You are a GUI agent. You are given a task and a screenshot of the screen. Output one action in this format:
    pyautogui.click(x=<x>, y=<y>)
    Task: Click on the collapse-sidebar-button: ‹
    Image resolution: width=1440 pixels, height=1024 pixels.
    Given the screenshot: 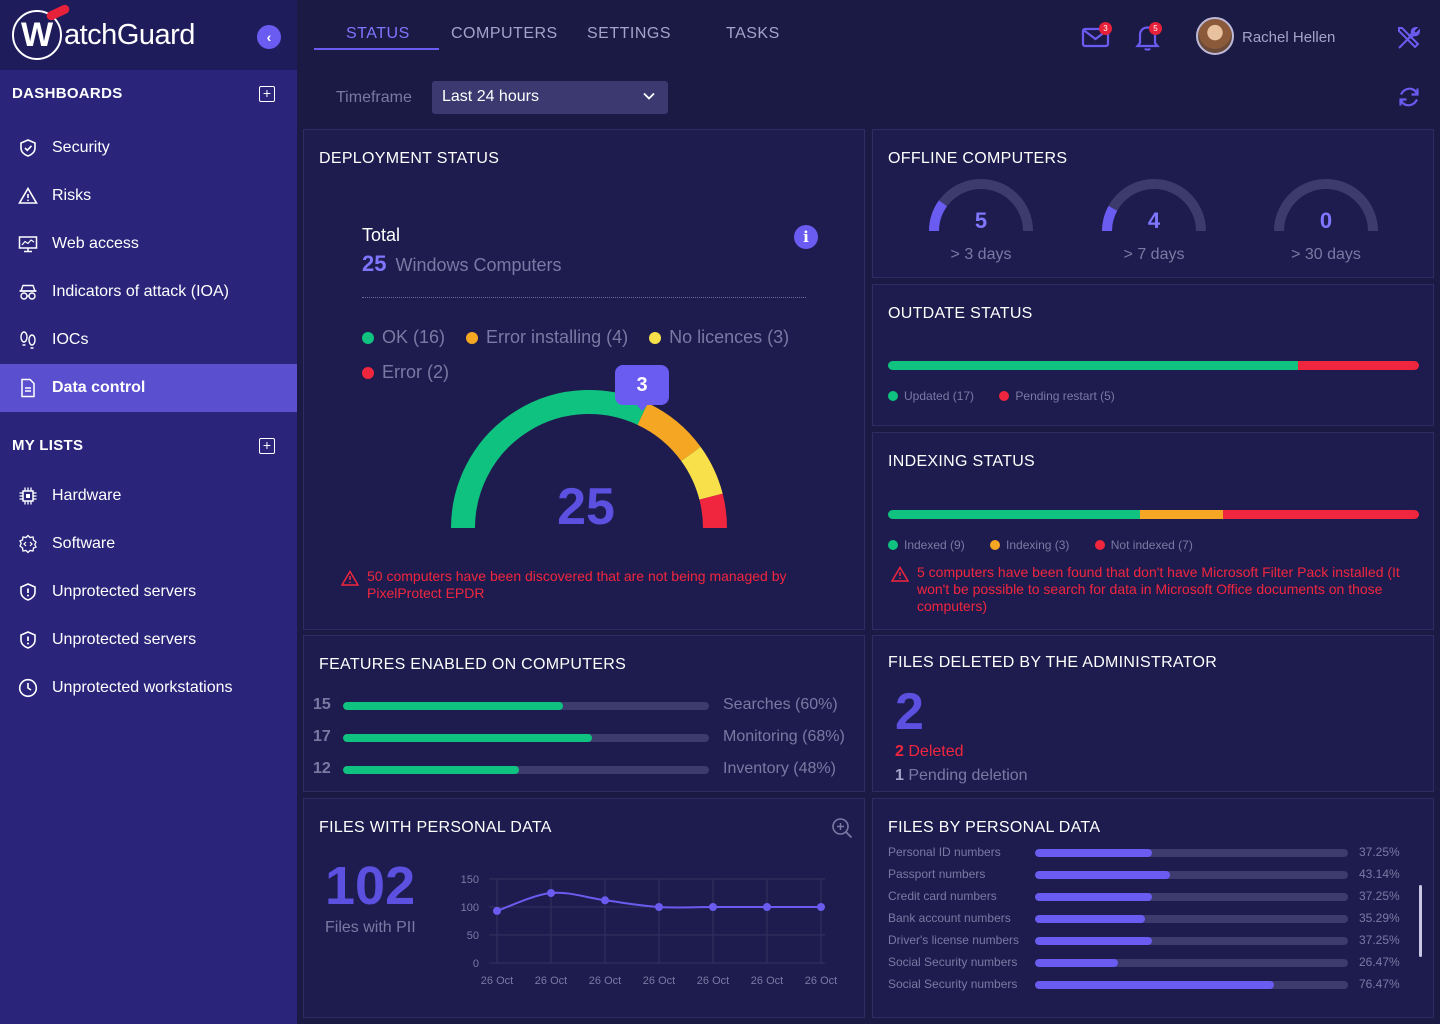 What is the action you would take?
    pyautogui.click(x=269, y=37)
    